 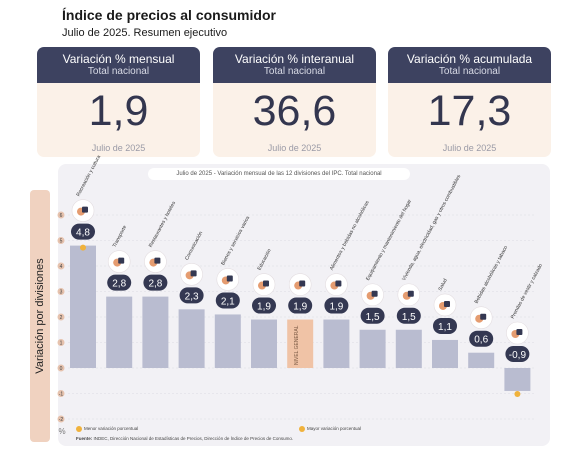 What do you see at coordinates (445, 327) in the screenshot?
I see `data-label: 1,1` at bounding box center [445, 327].